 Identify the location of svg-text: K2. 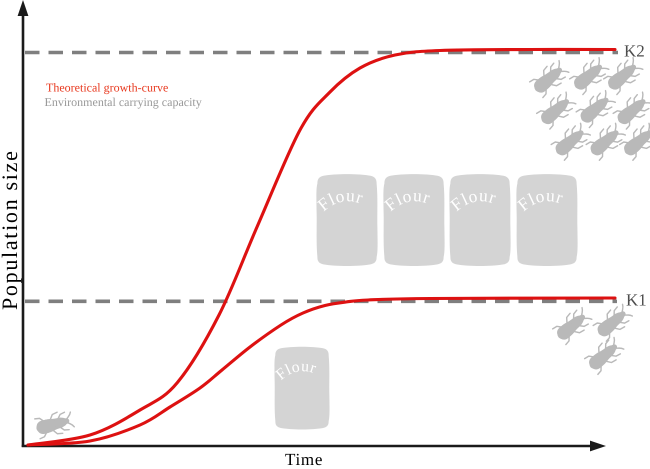
(634, 51).